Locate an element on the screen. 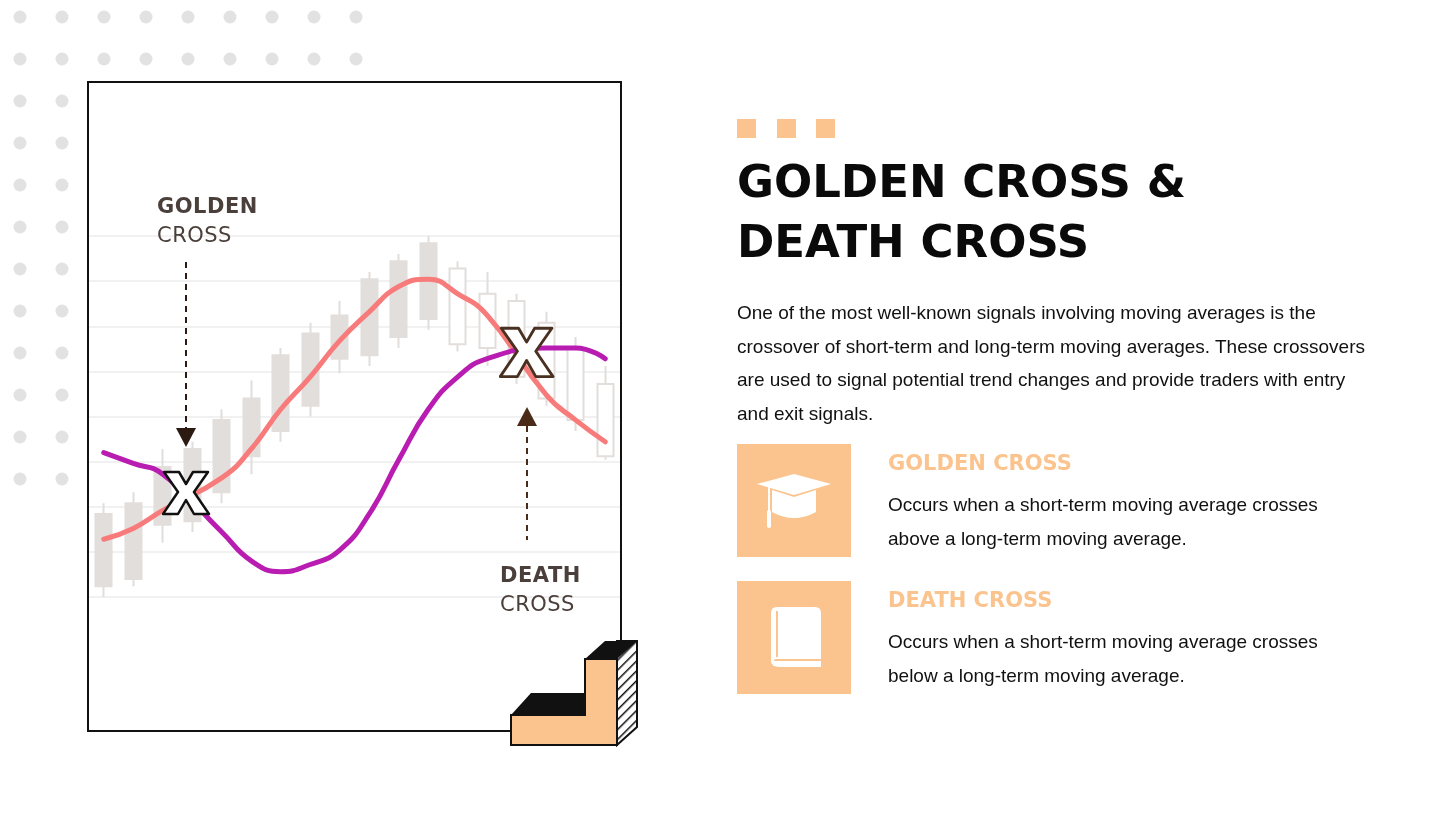 This screenshot has height=813, width=1445. text: Occurs when a short-term moving average crosses below a long-term moving average. is located at coordinates (1103, 659).